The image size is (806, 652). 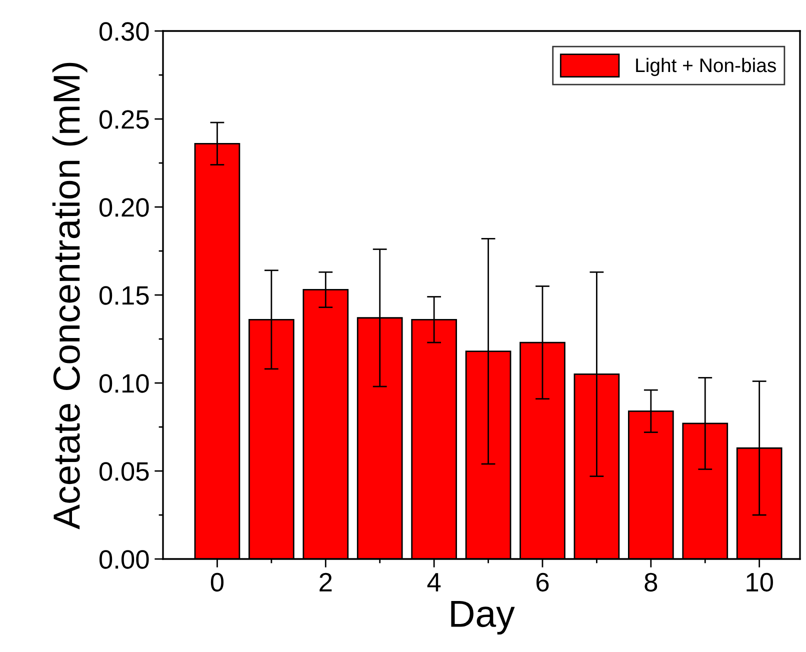 What do you see at coordinates (124, 383) in the screenshot?
I see `y-tick-label: 0.10` at bounding box center [124, 383].